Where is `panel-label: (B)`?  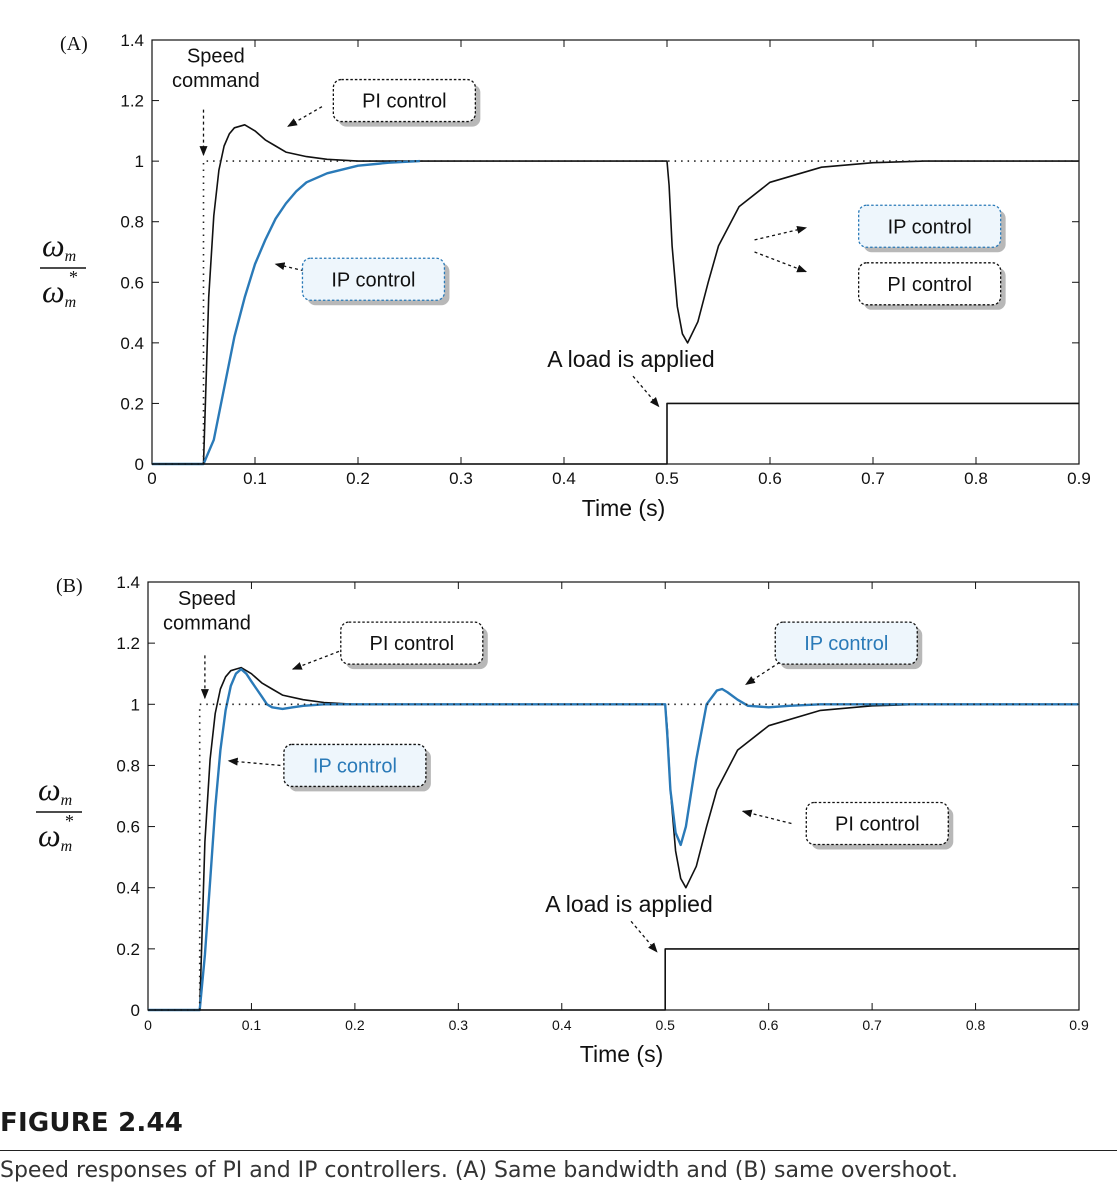
panel-label: (B) is located at coordinates (69, 586).